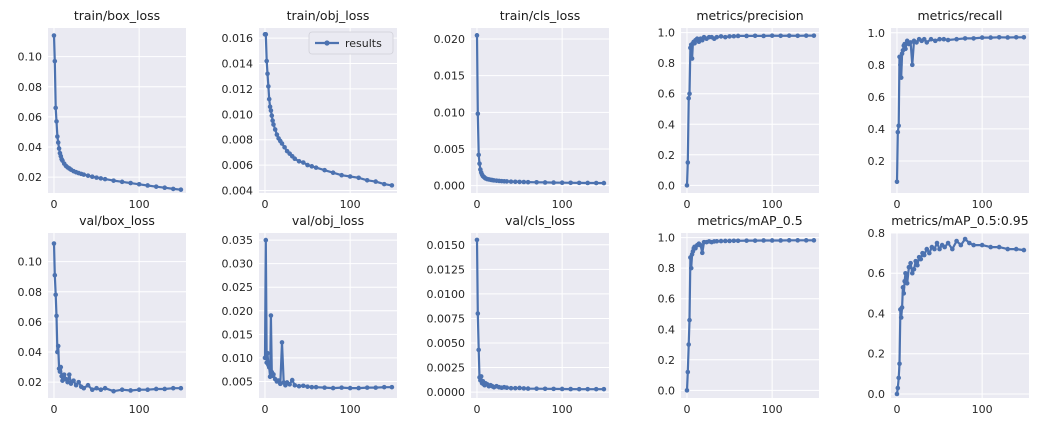 The height and width of the screenshot is (431, 1045). I want to click on legend-box, so click(351, 43).